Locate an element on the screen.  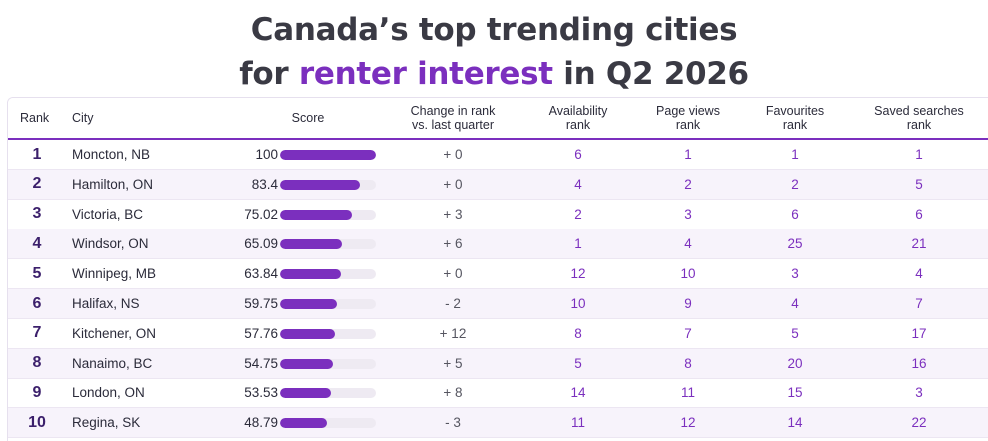
score-value: 100 is located at coordinates (266, 154).